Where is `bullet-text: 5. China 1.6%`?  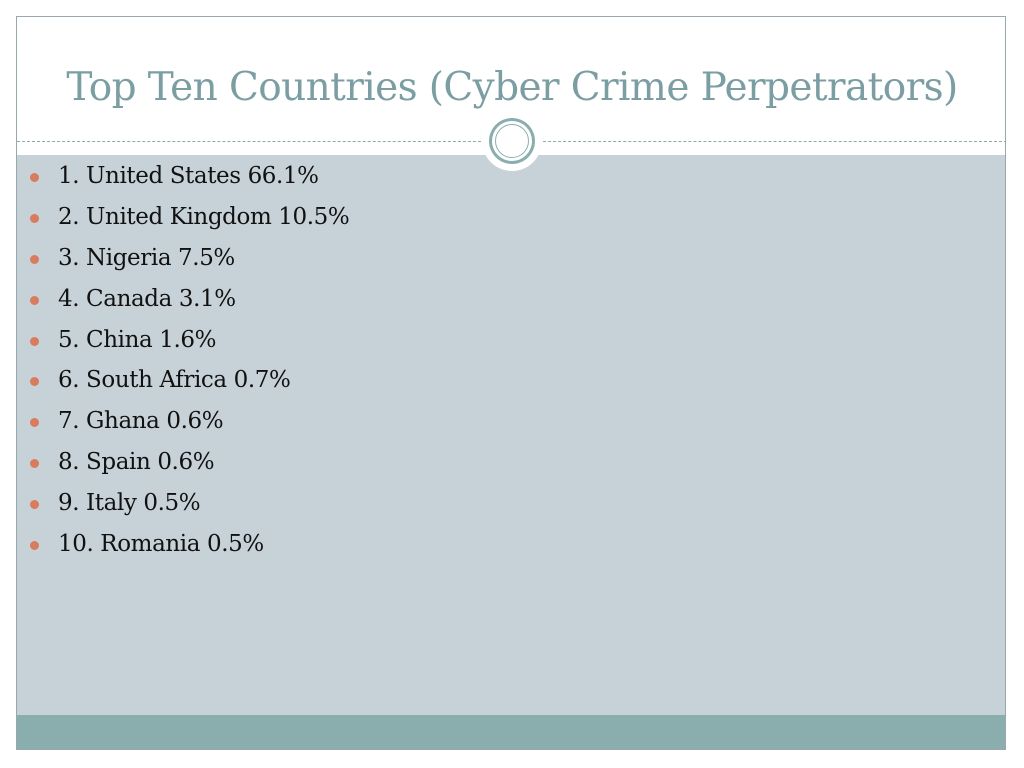 bullet-text: 5. China 1.6% is located at coordinates (137, 339).